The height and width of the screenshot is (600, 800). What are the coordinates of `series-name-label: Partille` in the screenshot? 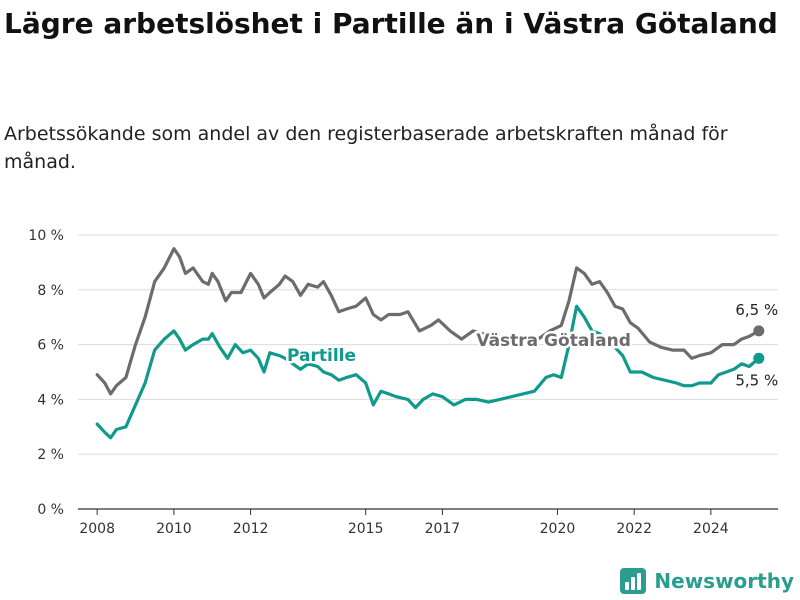 It's located at (321, 356).